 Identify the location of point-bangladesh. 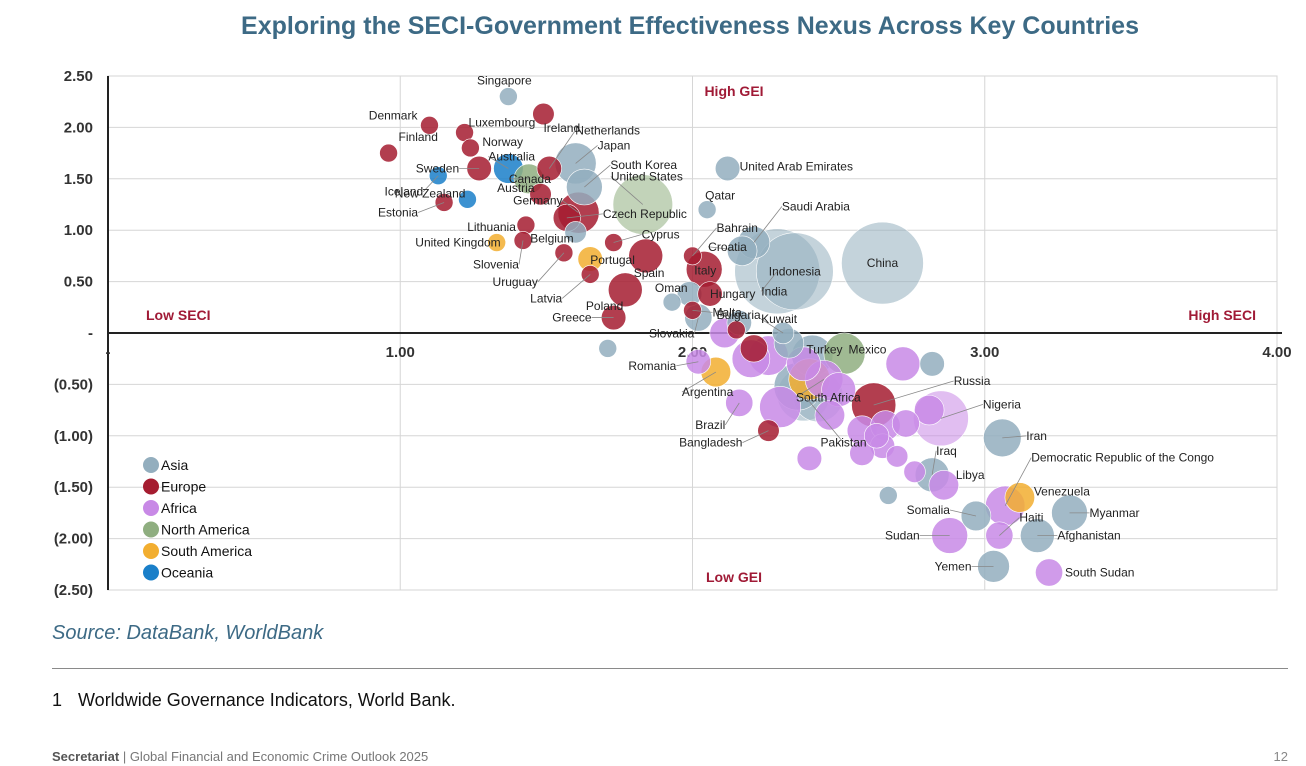
(768, 430).